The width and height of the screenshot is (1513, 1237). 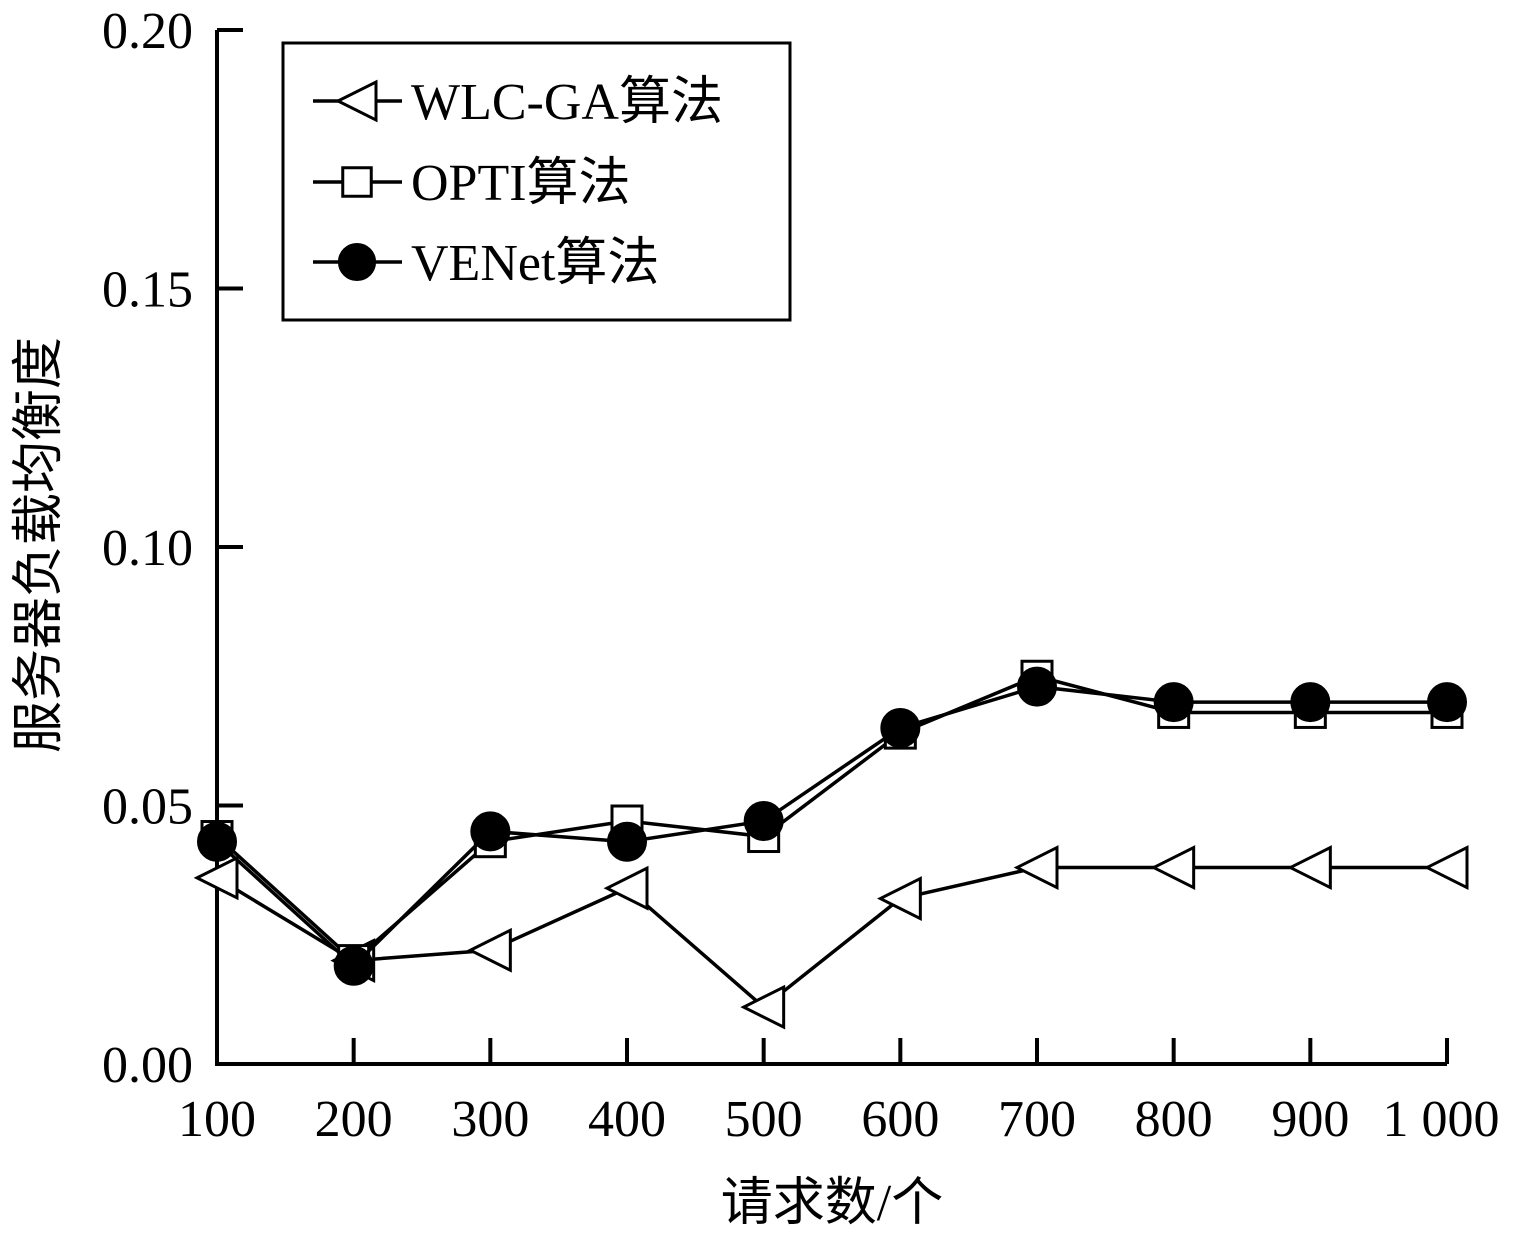 What do you see at coordinates (900, 1119) in the screenshot?
I see `x-tick-label: 600` at bounding box center [900, 1119].